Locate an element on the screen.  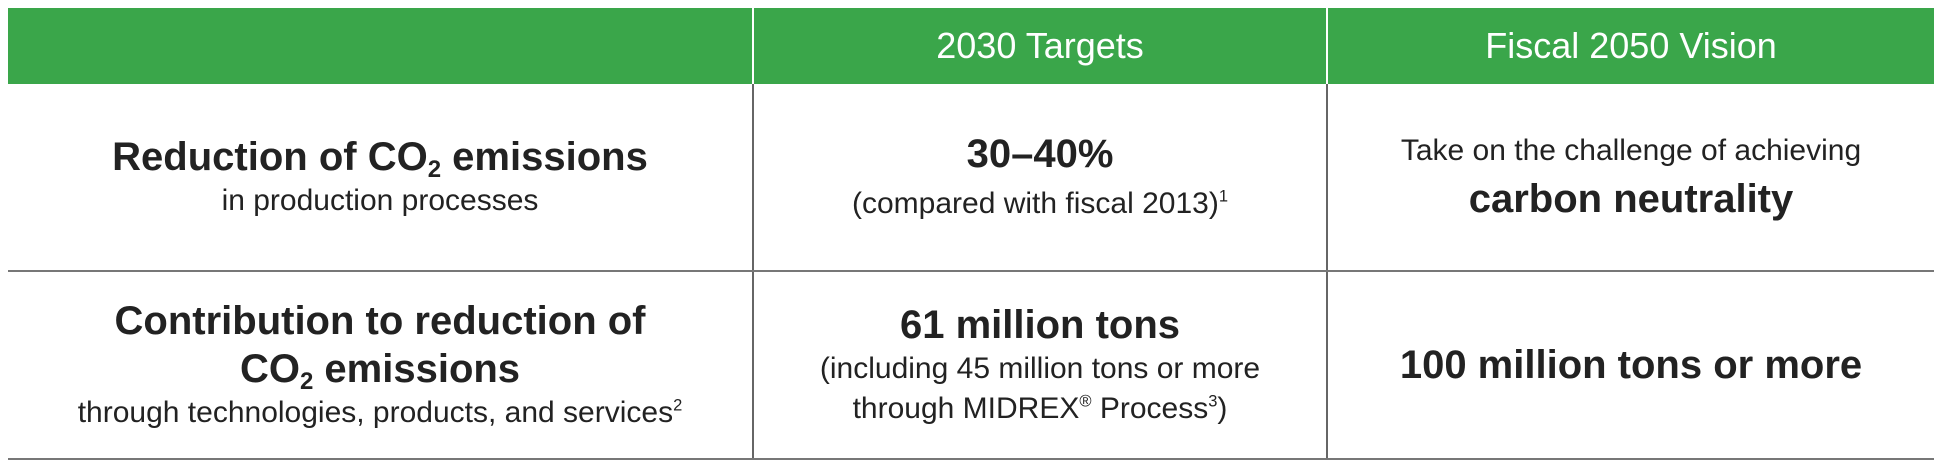
row2-target-value: 61 million tons is located at coordinates (1040, 325).